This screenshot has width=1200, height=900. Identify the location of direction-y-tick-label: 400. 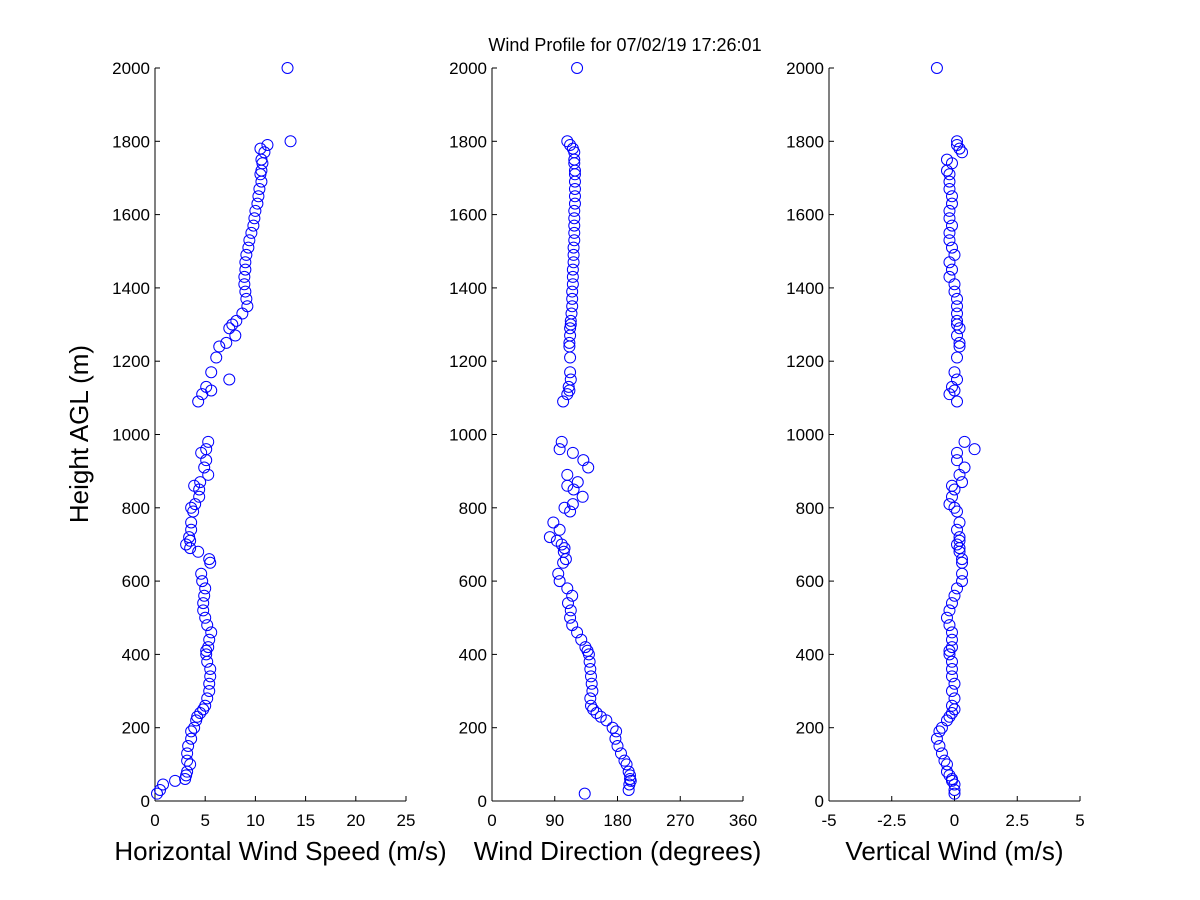
(473, 654).